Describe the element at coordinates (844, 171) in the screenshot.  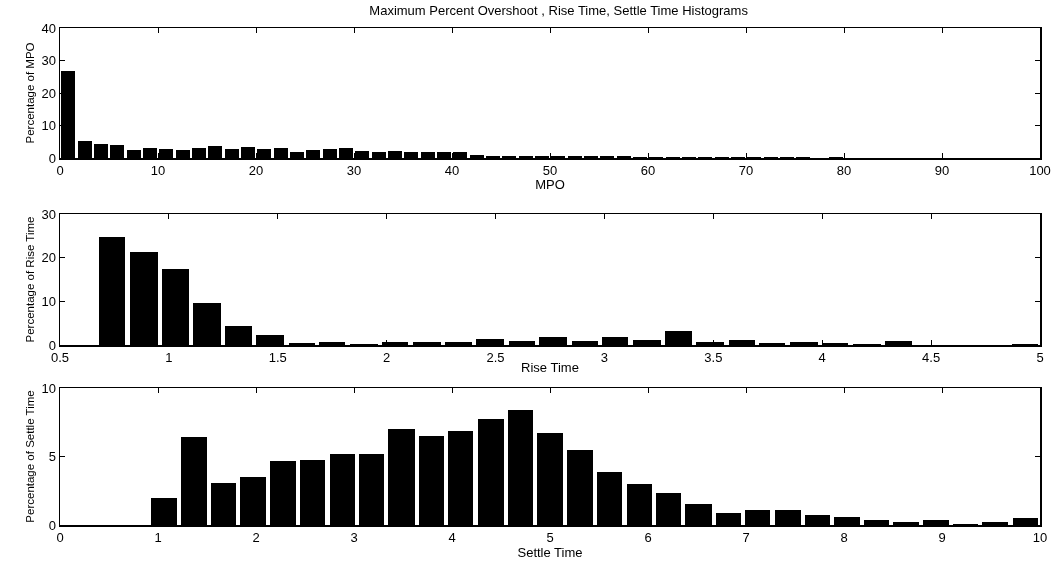
I see `x-tick-label: 80` at that location.